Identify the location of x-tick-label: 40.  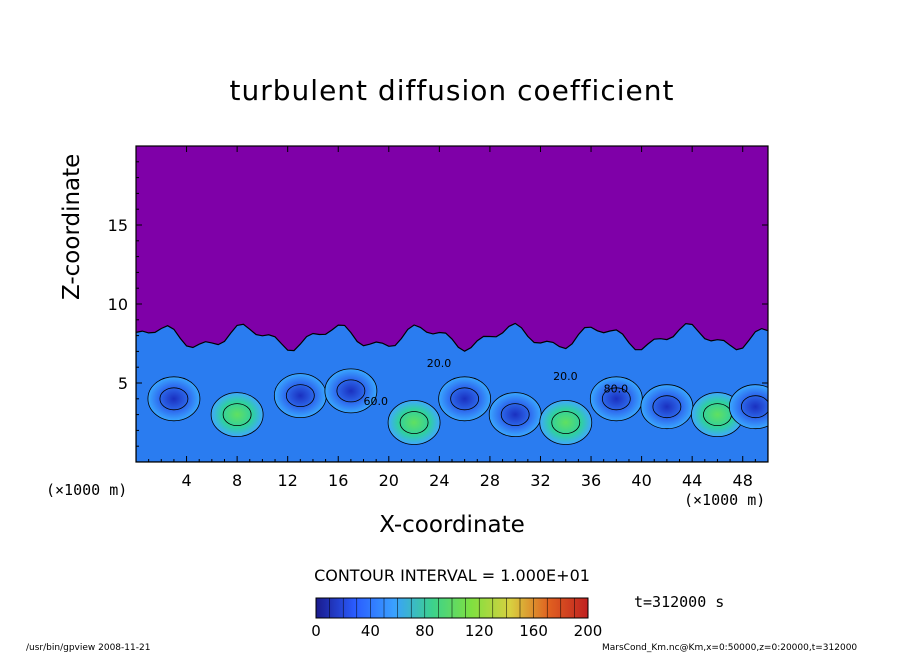
(641, 480).